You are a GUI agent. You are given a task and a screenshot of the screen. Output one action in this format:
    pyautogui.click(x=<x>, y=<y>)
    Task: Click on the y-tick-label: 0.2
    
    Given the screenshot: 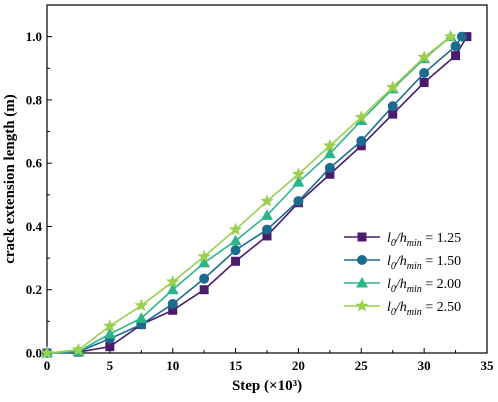 What is the action you would take?
    pyautogui.click(x=34, y=289)
    